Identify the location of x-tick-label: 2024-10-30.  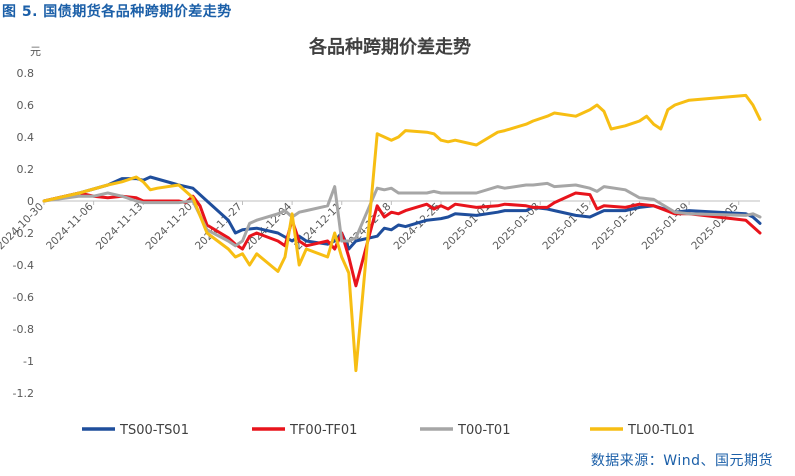
(23, 227).